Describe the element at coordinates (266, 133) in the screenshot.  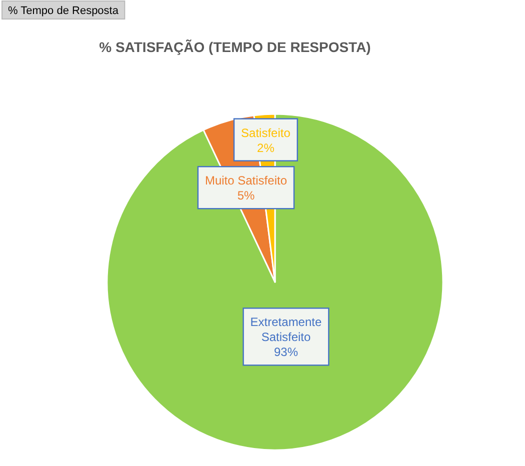
I see `slice-label: Satisfeito` at that location.